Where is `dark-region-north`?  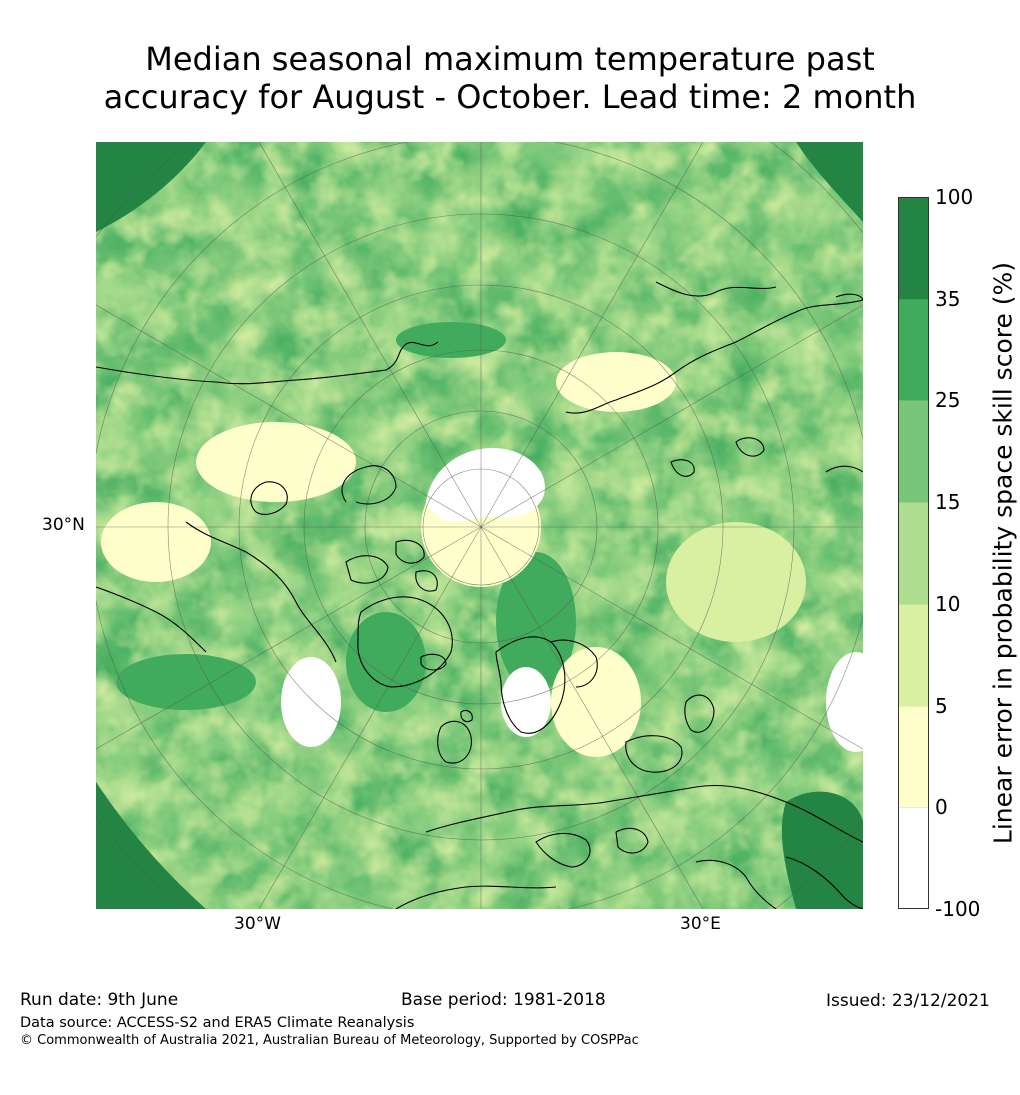 dark-region-north is located at coordinates (451, 340).